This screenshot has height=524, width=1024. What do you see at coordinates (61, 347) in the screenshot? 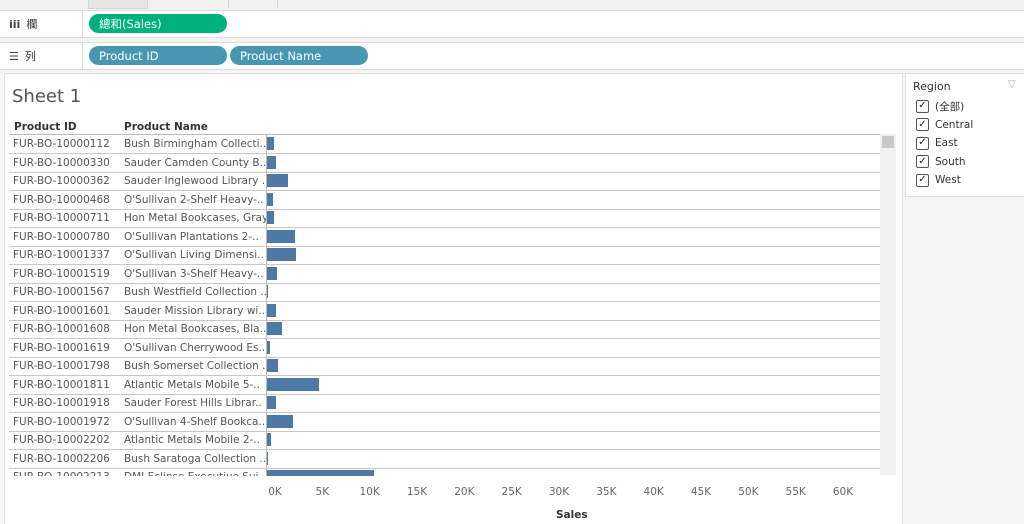
I see `product-id-cell: FUR-BO-10001619` at bounding box center [61, 347].